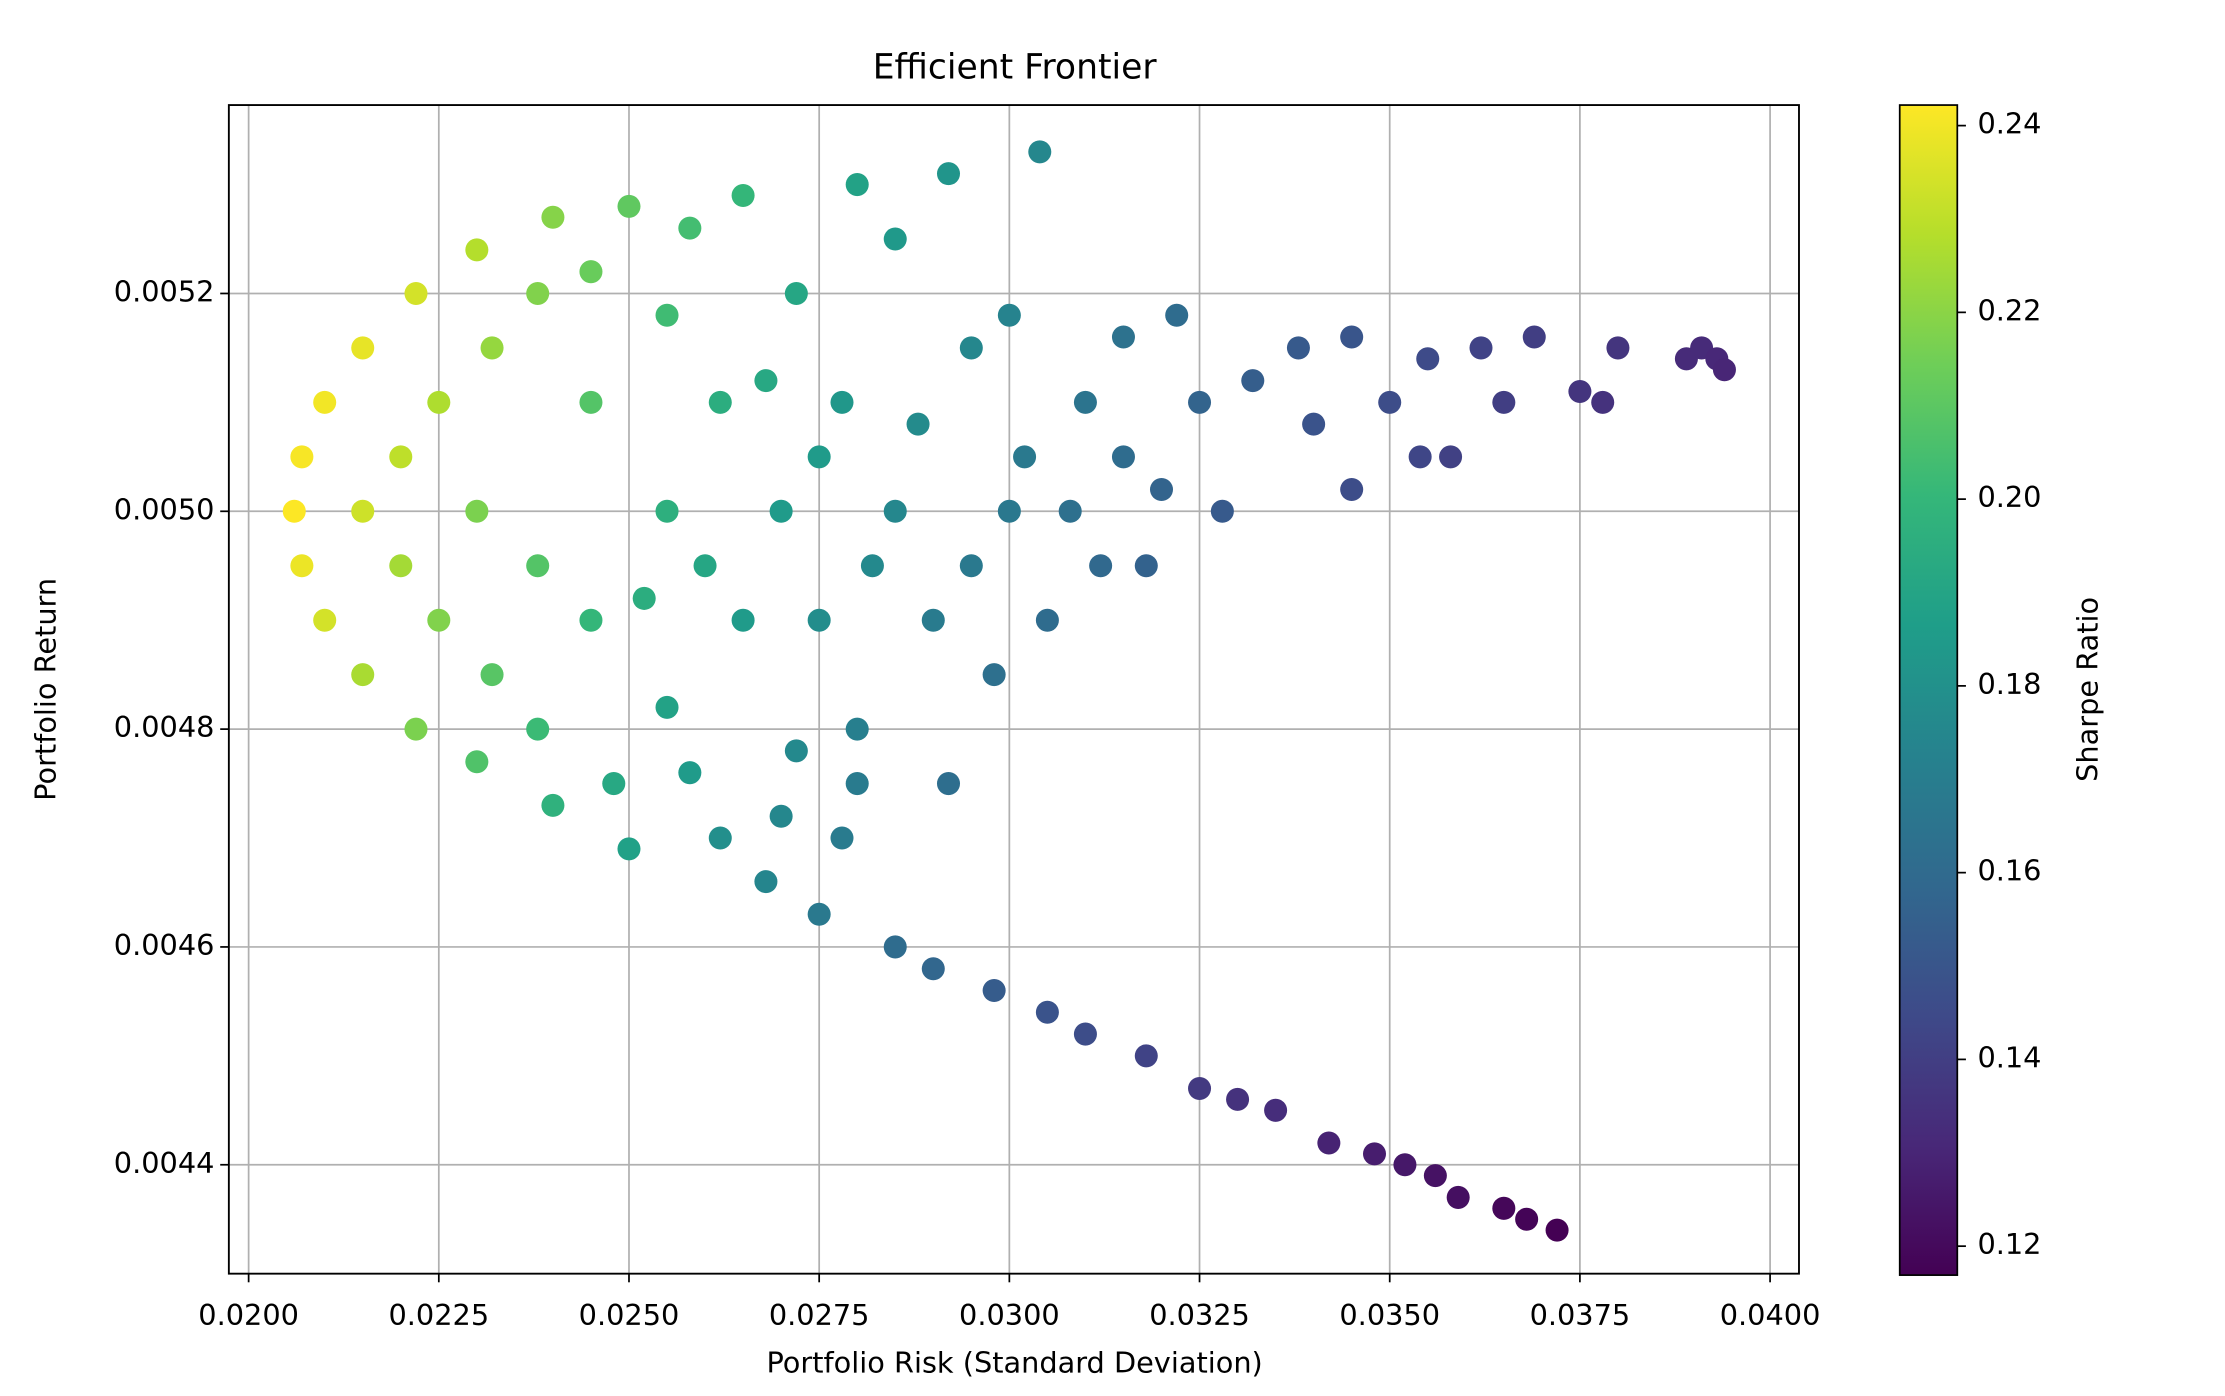 The height and width of the screenshot is (1396, 2225). What do you see at coordinates (819, 1315) in the screenshot?
I see `x-tick-label: 0.0275` at bounding box center [819, 1315].